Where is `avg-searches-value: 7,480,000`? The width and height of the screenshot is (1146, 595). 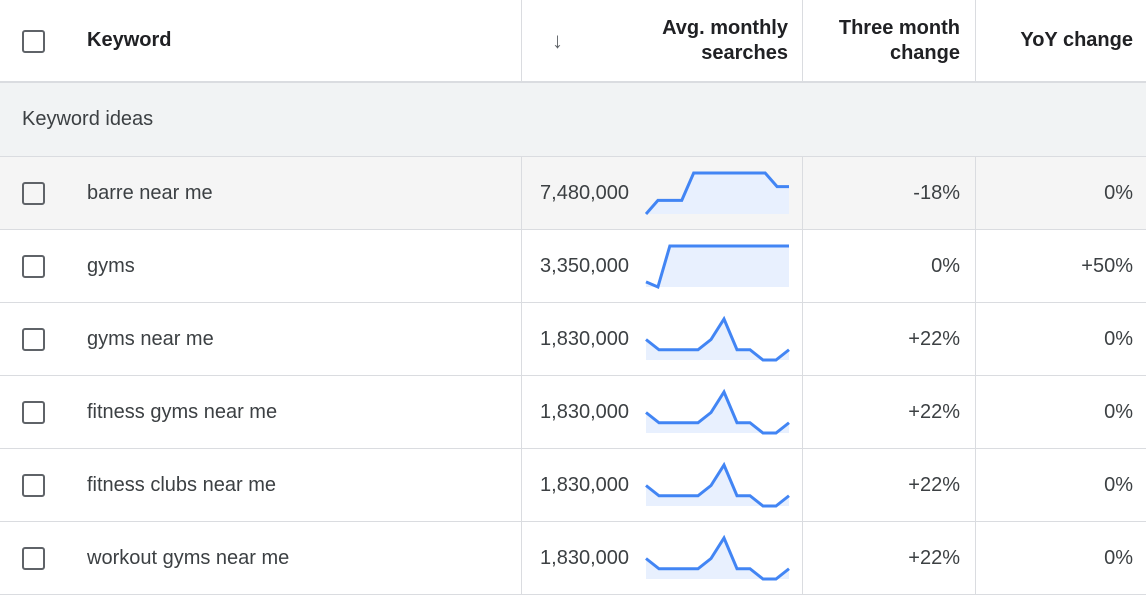 avg-searches-value: 7,480,000 is located at coordinates (584, 192).